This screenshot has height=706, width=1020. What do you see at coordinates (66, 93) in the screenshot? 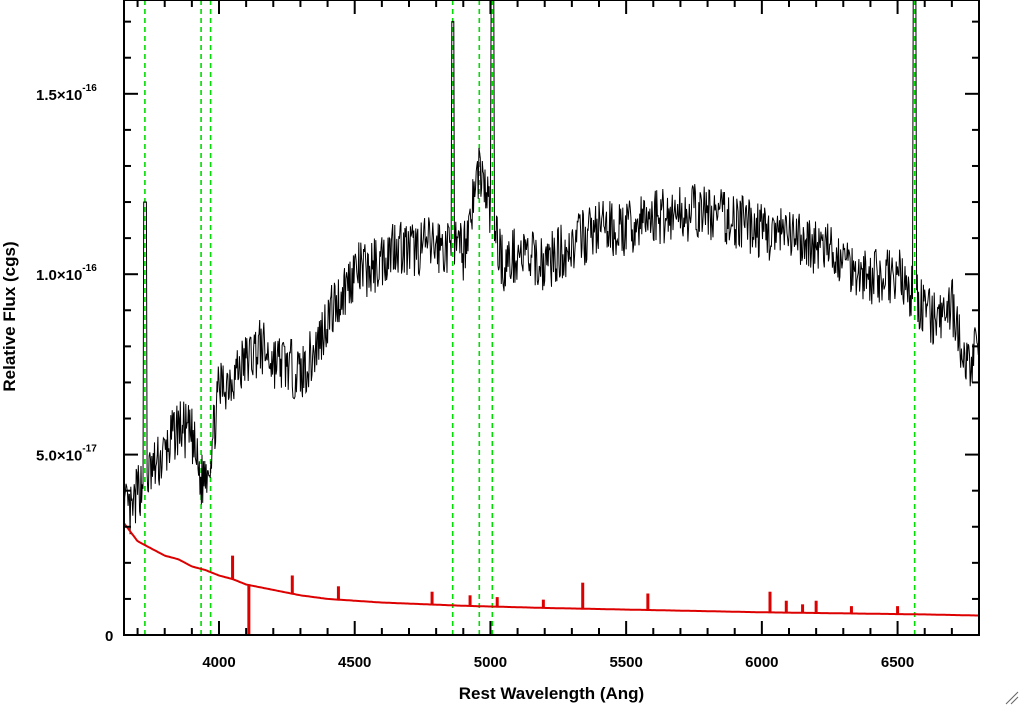
I see `y-tick-label: 1.5×10⁻¹⁶` at bounding box center [66, 93].